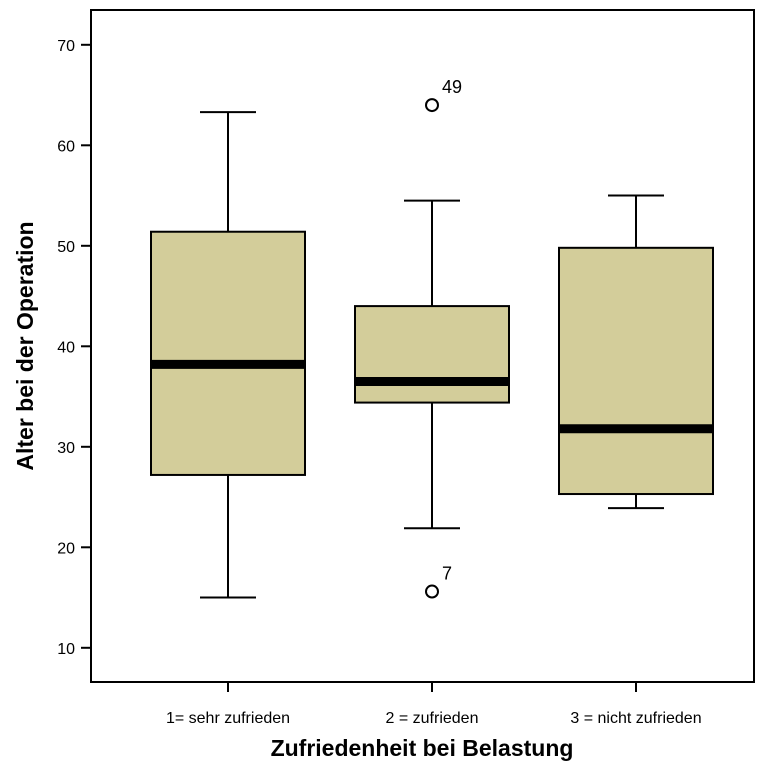  What do you see at coordinates (228, 718) in the screenshot?
I see `x-category-label: 1= sehr zufrieden` at bounding box center [228, 718].